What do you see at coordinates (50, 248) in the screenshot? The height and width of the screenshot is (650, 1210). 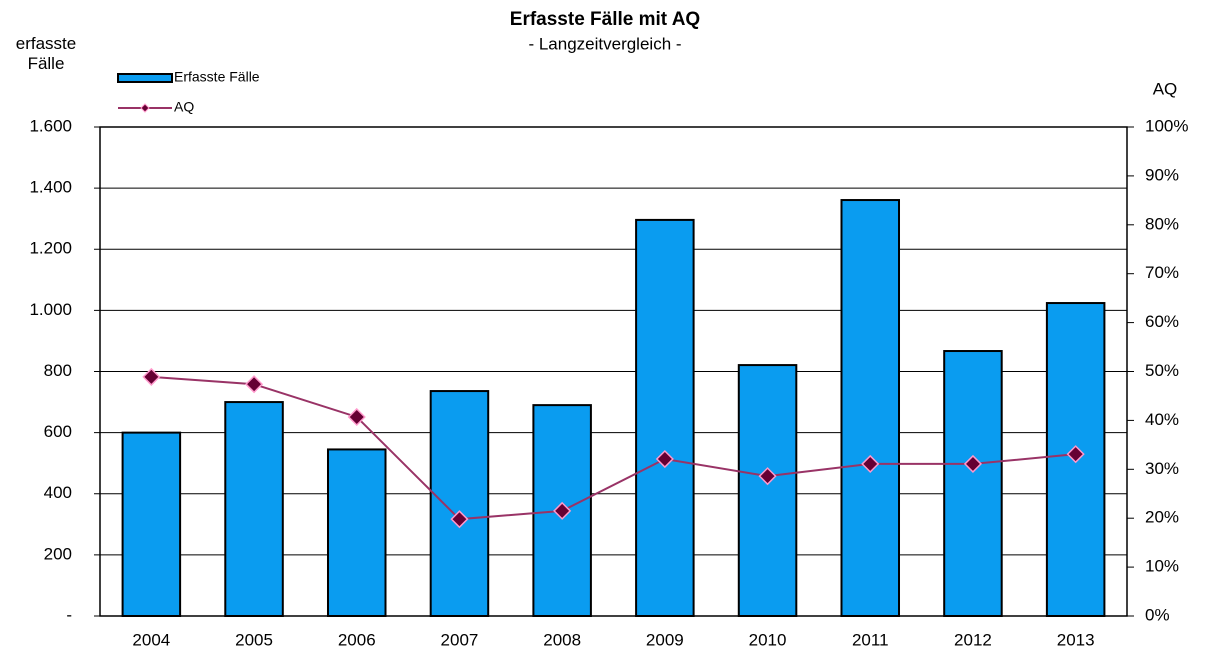 I see `y-tick-label: 1.200` at bounding box center [50, 248].